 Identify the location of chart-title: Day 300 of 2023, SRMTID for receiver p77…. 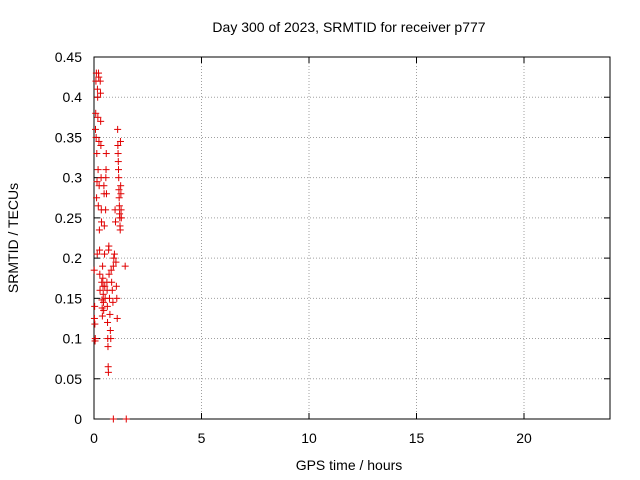
(348, 27).